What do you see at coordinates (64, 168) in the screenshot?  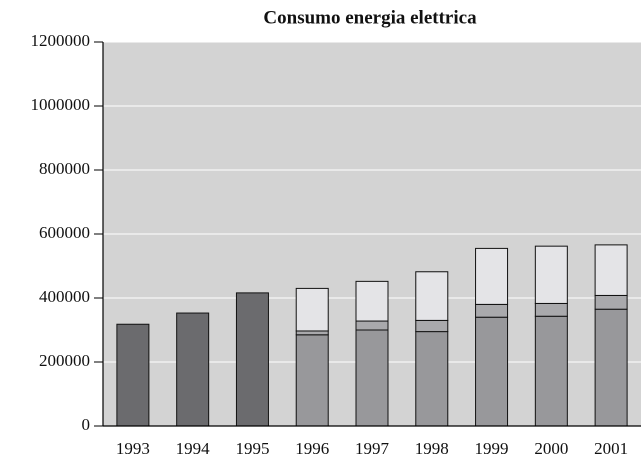 I see `y-tick-label: 800000` at bounding box center [64, 168].